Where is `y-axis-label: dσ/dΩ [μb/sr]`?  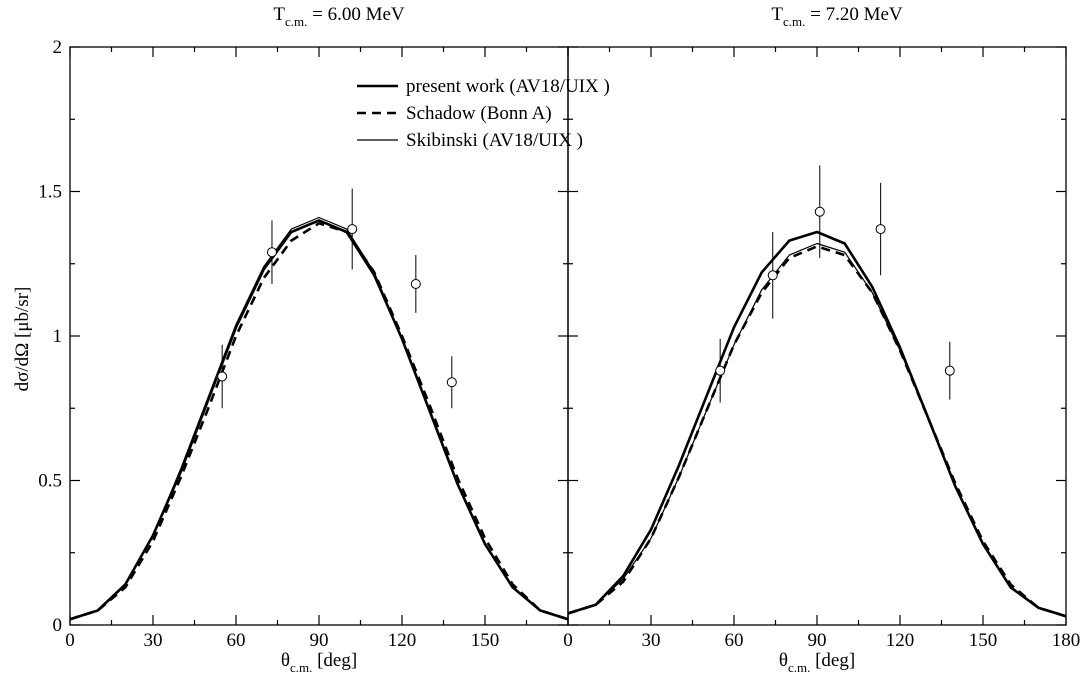 y-axis-label: dσ/dΩ [μb/sr] is located at coordinates (22, 339).